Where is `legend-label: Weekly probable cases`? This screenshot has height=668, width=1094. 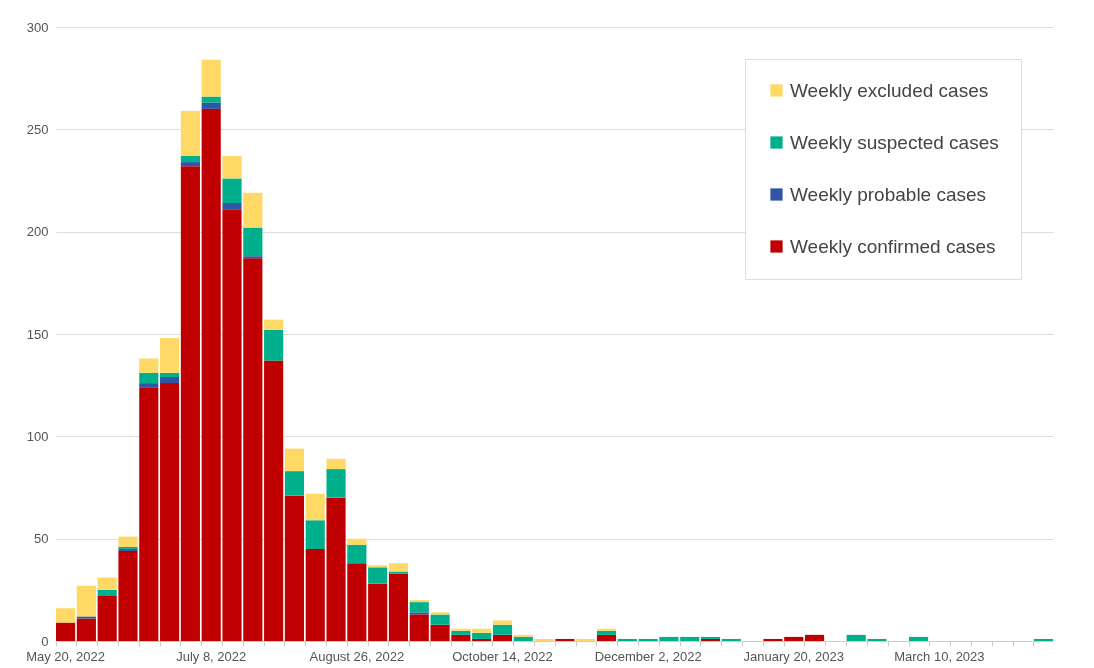 legend-label: Weekly probable cases is located at coordinates (888, 194).